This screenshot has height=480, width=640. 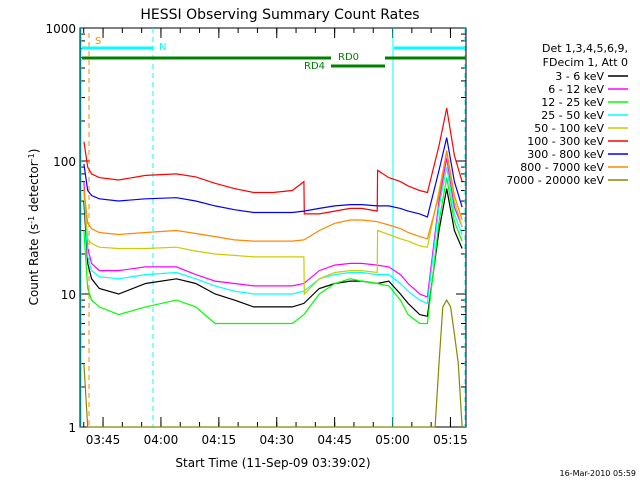 I want to click on x-axis-label: Start Time (11-Sep-09 03:39:02), so click(x=272, y=463).